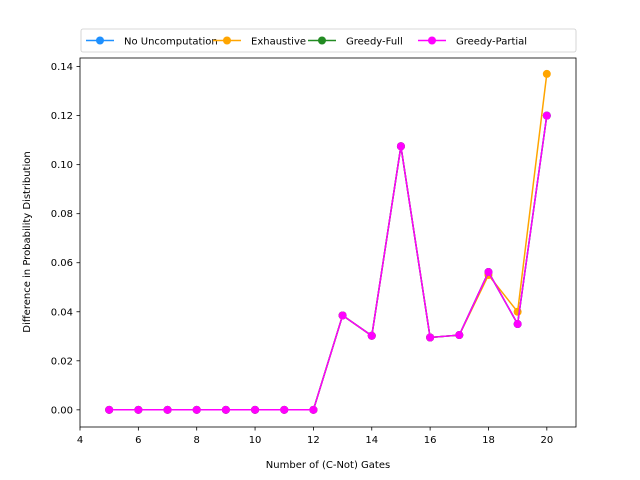 Image resolution: width=640 pixels, height=480 pixels. I want to click on y-tick-label: 0.02, so click(62, 361).